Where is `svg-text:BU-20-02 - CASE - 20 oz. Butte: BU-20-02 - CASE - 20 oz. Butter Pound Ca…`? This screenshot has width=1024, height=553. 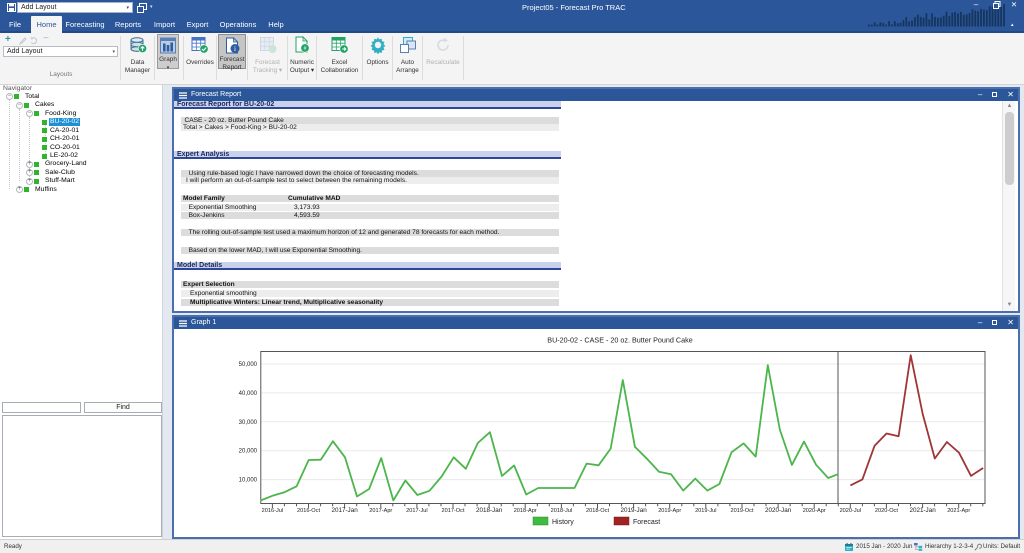 svg-text:BU-20-02 - CASE - 20 oz. Butte: BU-20-02 - CASE - 20 oz. Butter Pound Ca… is located at coordinates (619, 340).